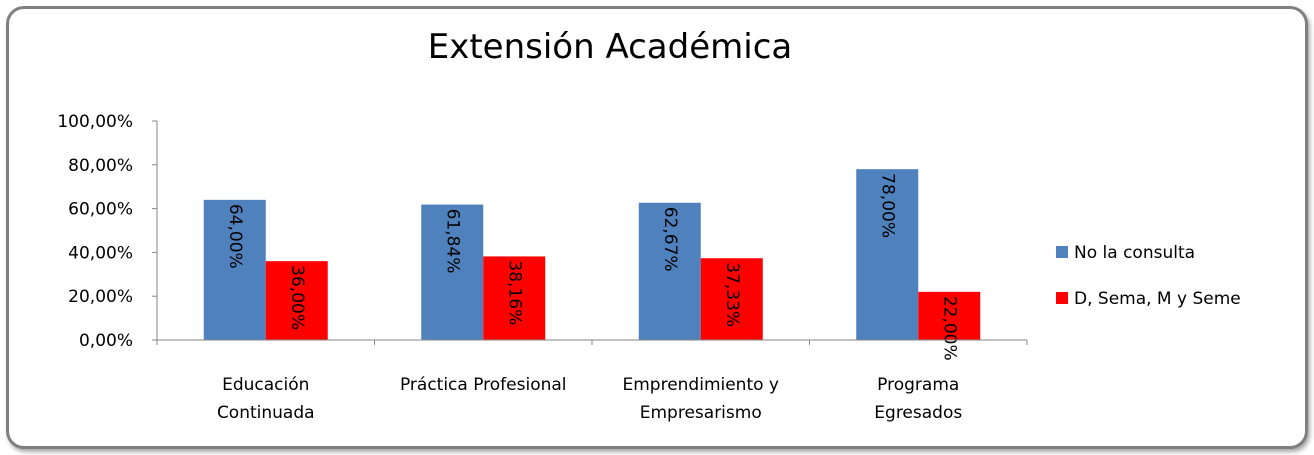 The image size is (1314, 455). Describe the element at coordinates (700, 385) in the screenshot. I see `category-label: Emprendimiento y` at that location.